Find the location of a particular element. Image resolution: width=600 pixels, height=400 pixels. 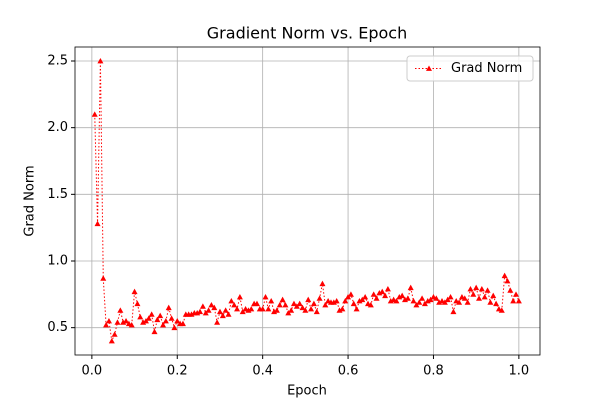

x-tick-label: 0.0 is located at coordinates (92, 371).